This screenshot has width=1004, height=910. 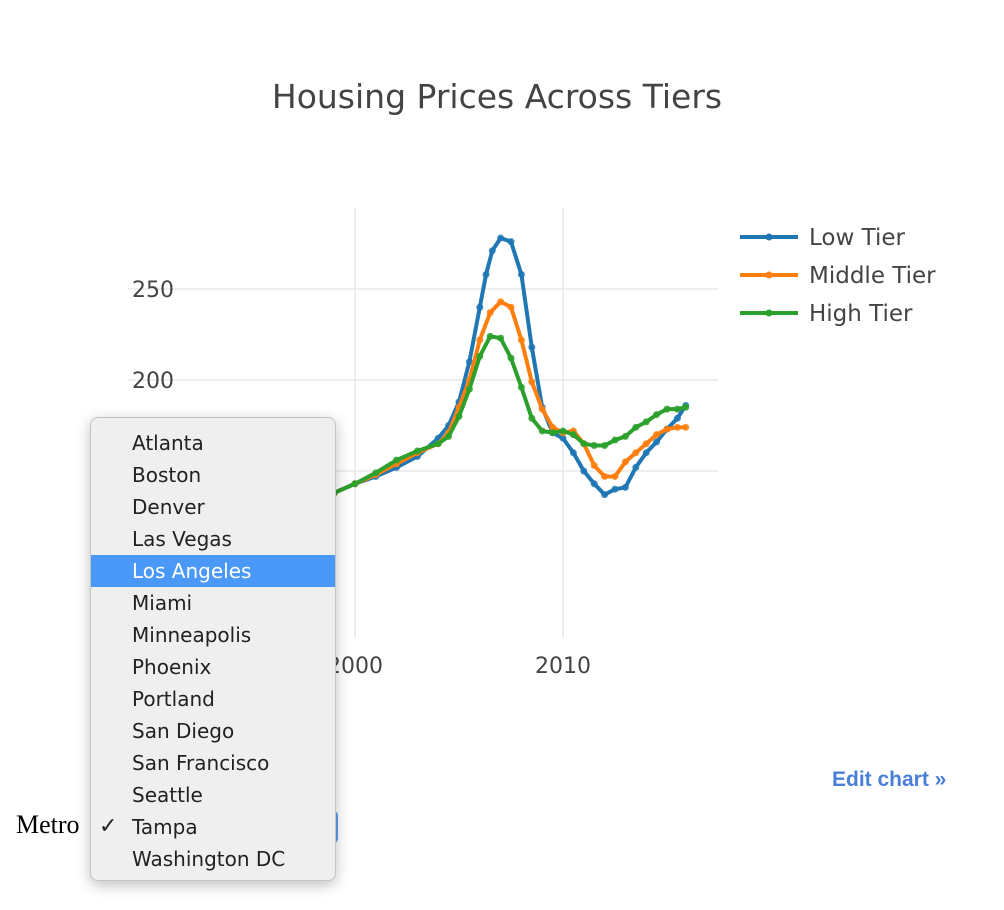 What do you see at coordinates (173, 699) in the screenshot?
I see `metro-option-label: Portland` at bounding box center [173, 699].